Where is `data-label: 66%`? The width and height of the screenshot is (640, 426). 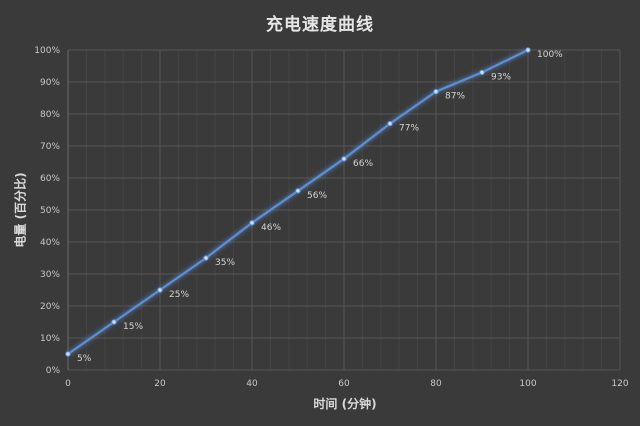
data-label: 66% is located at coordinates (363, 164).